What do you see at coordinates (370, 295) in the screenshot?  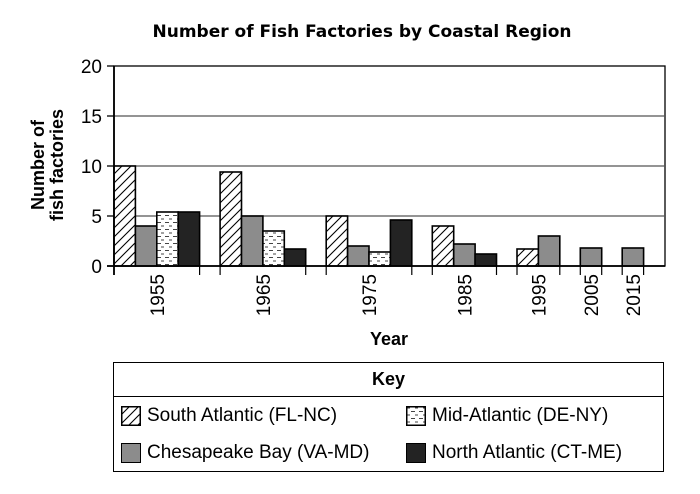 I see `x-tick-label: 1975` at bounding box center [370, 295].